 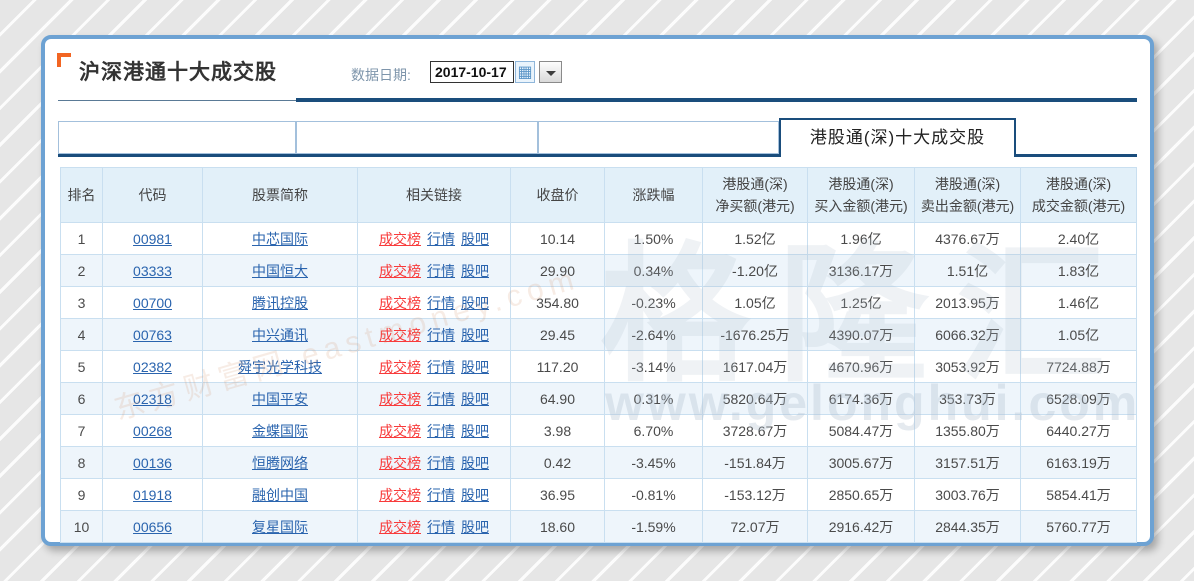 I want to click on close-price-cell: 29.90, so click(x=557, y=270).